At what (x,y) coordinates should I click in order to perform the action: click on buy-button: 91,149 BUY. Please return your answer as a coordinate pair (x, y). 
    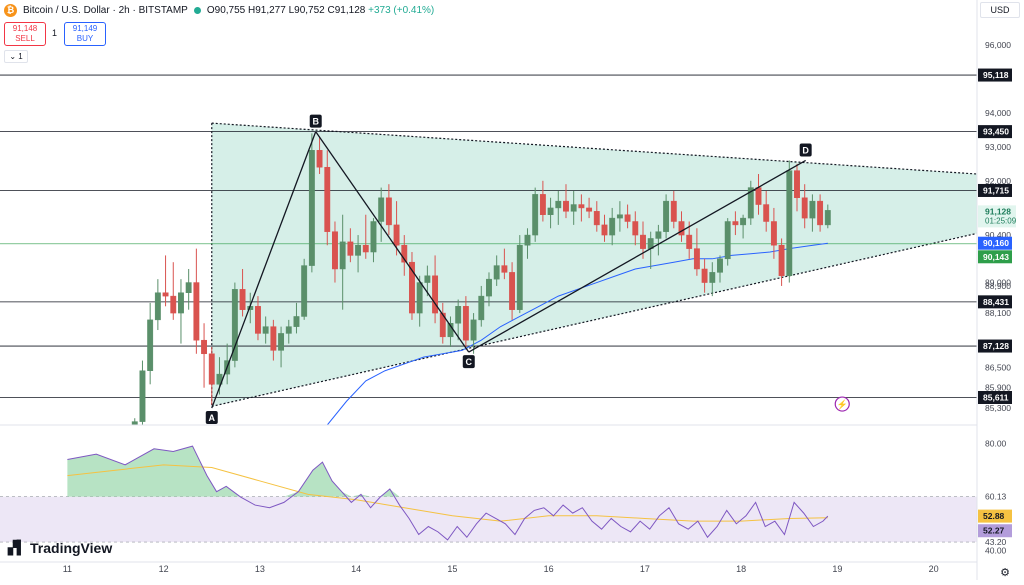
    Looking at the image, I should click on (85, 34).